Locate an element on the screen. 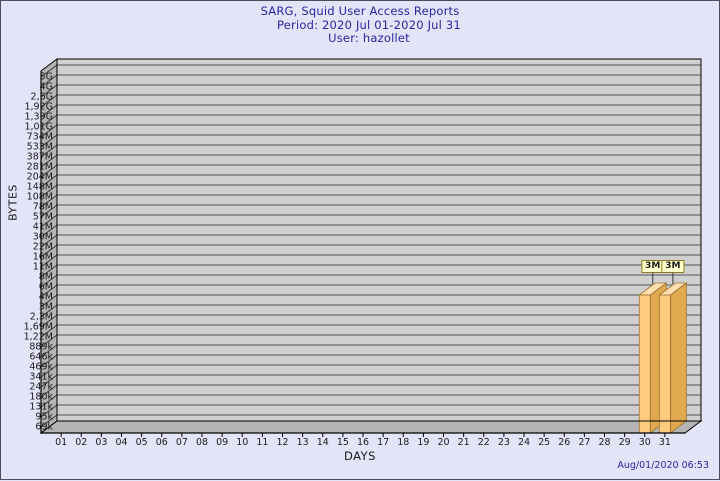 Image resolution: width=720 pixels, height=481 pixels. x-axis-tick-label: 15 is located at coordinates (342, 442).